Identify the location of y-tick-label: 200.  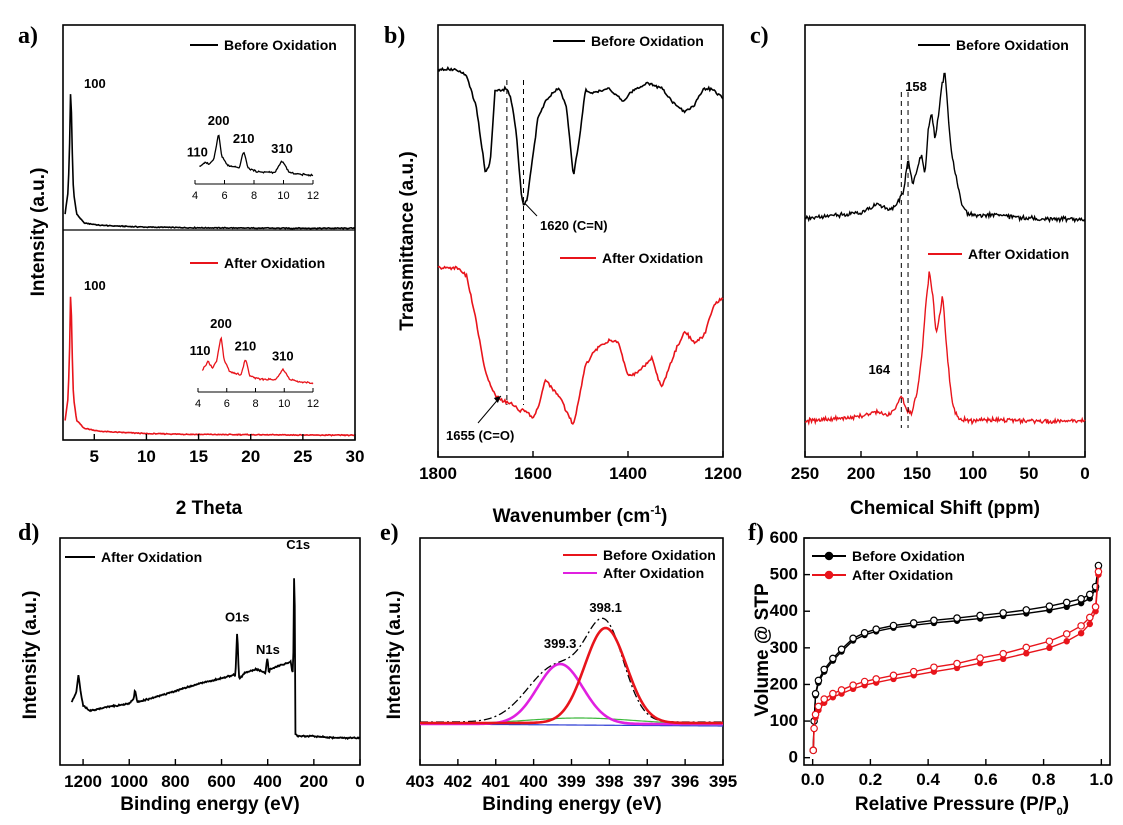
(784, 683).